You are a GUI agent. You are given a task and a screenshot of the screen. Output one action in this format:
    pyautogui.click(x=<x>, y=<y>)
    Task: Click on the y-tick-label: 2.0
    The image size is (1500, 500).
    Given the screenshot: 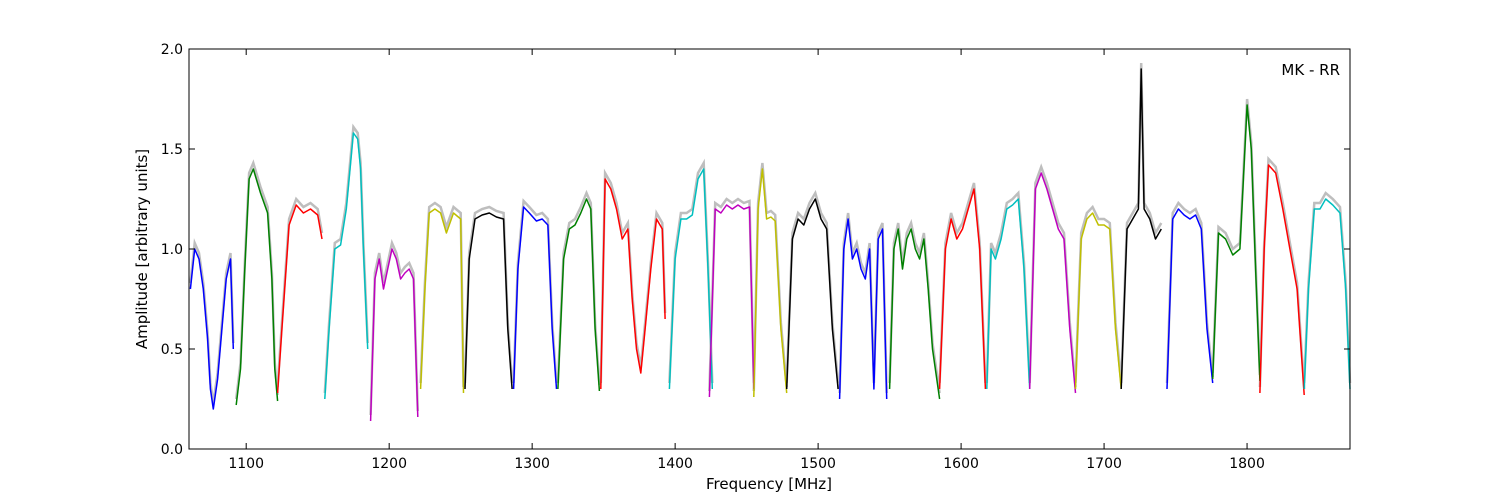 What is the action you would take?
    pyautogui.click(x=172, y=50)
    